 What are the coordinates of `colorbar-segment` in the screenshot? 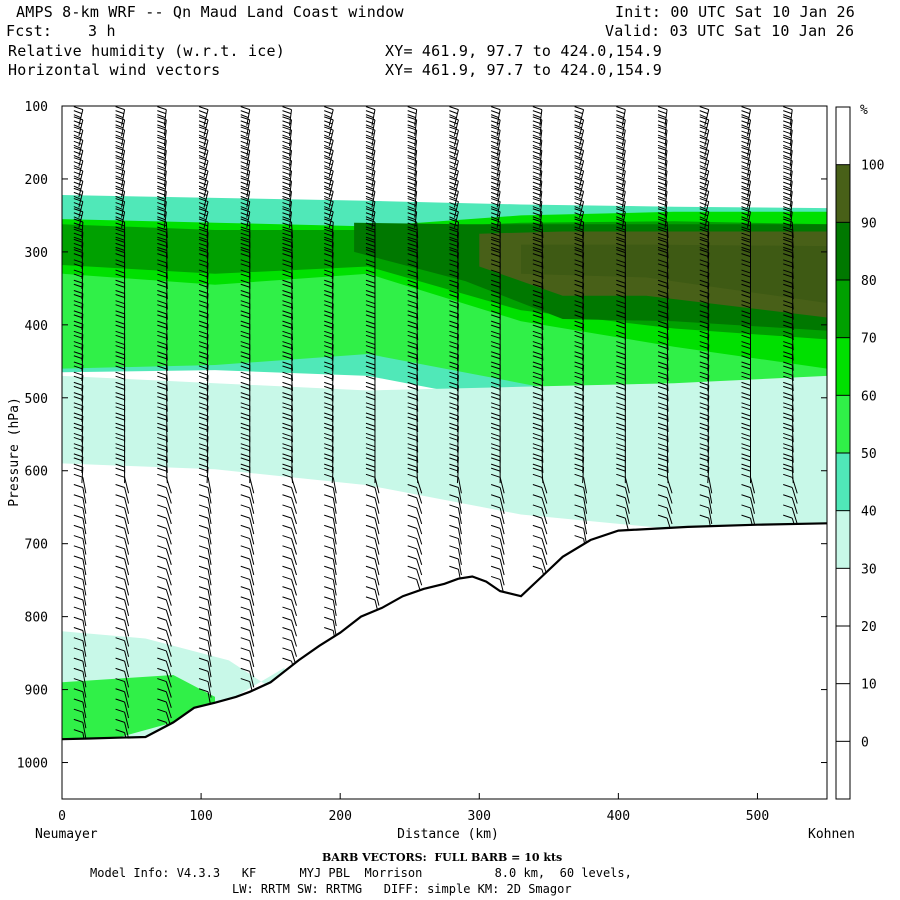 It's located at (843, 482).